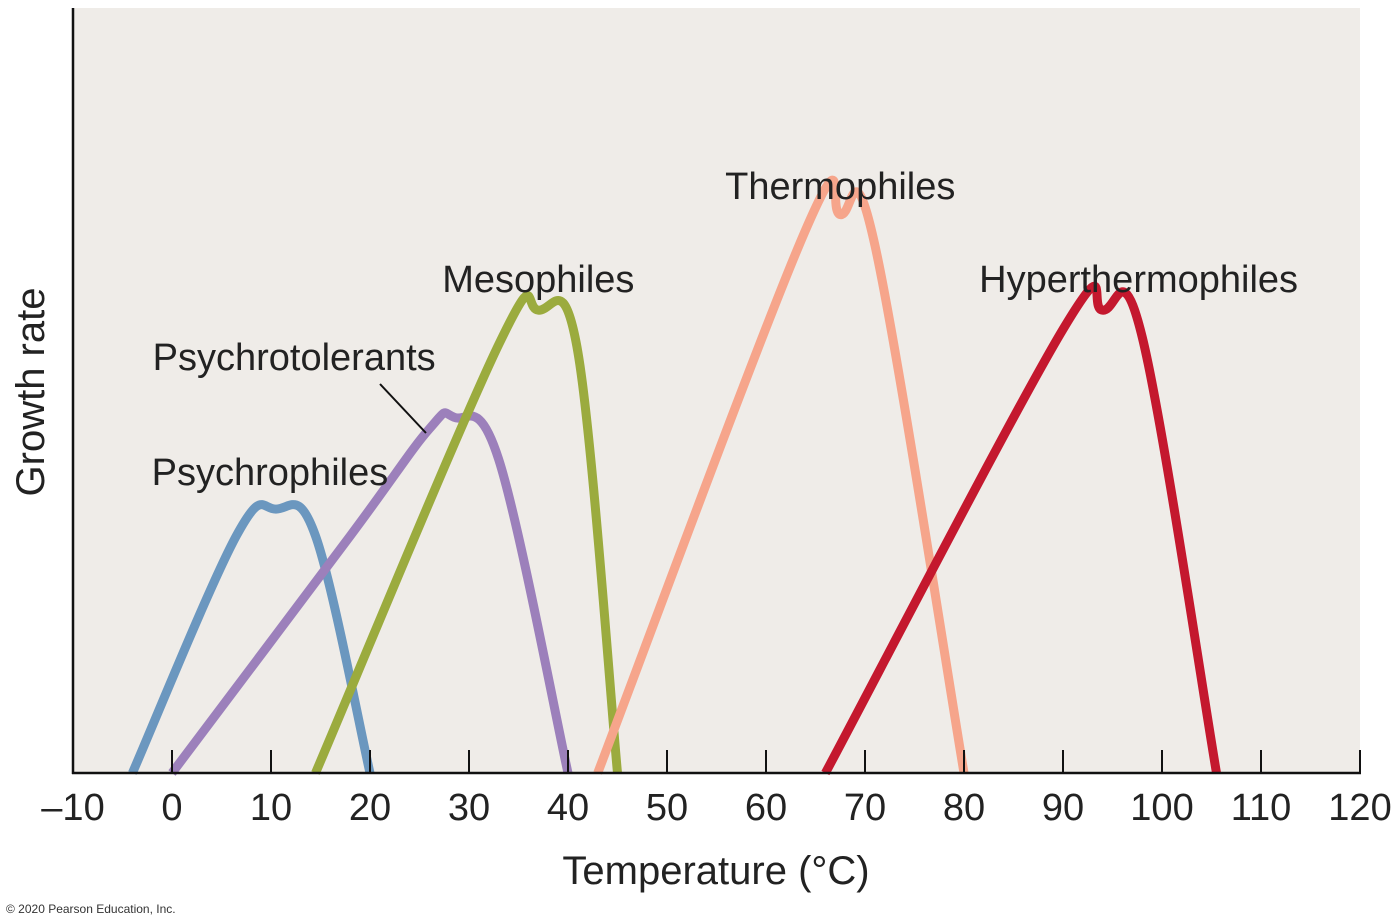 The image size is (1400, 922). Describe the element at coordinates (270, 473) in the screenshot. I see `series-label-psychrophiles: Psychrophiles` at that location.